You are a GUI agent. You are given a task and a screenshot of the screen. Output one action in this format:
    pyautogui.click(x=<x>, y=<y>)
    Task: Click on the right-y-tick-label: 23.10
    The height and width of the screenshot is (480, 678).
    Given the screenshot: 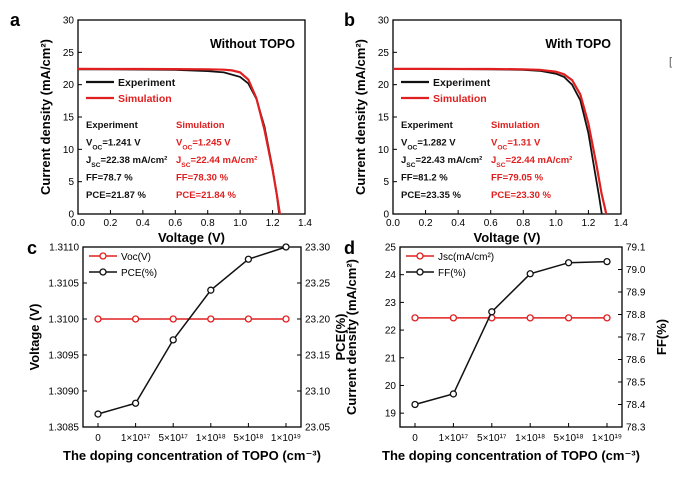 What is the action you would take?
    pyautogui.click(x=317, y=392)
    